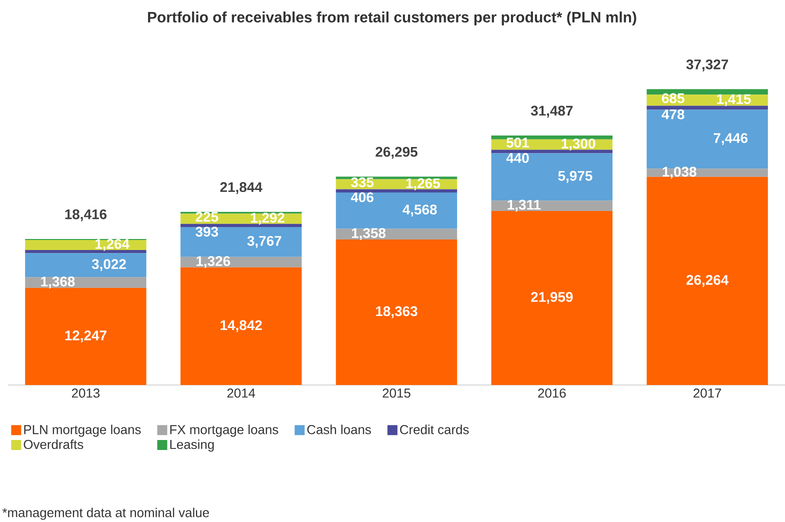 The height and width of the screenshot is (522, 785). What do you see at coordinates (392, 19) in the screenshot?
I see `chart-title: Portfolio of receivables from retail customers per product* (PLN mln)` at bounding box center [392, 19].